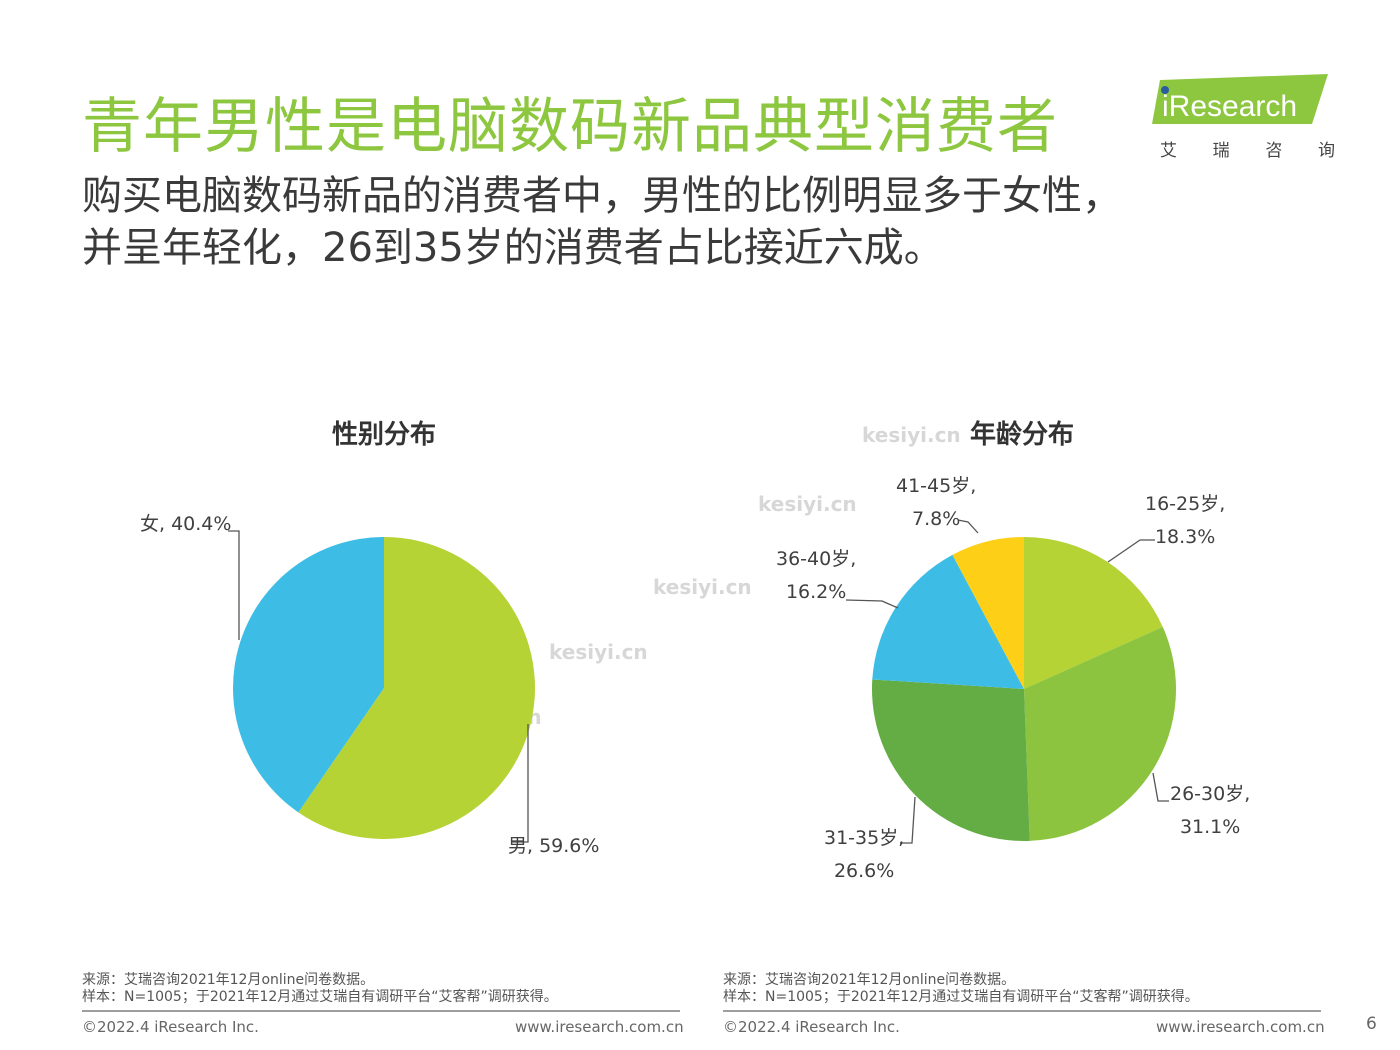 The width and height of the screenshot is (1400, 1050). Describe the element at coordinates (864, 855) in the screenshot. I see `slice-label-31-35: 31-35岁, 26.6%` at that location.